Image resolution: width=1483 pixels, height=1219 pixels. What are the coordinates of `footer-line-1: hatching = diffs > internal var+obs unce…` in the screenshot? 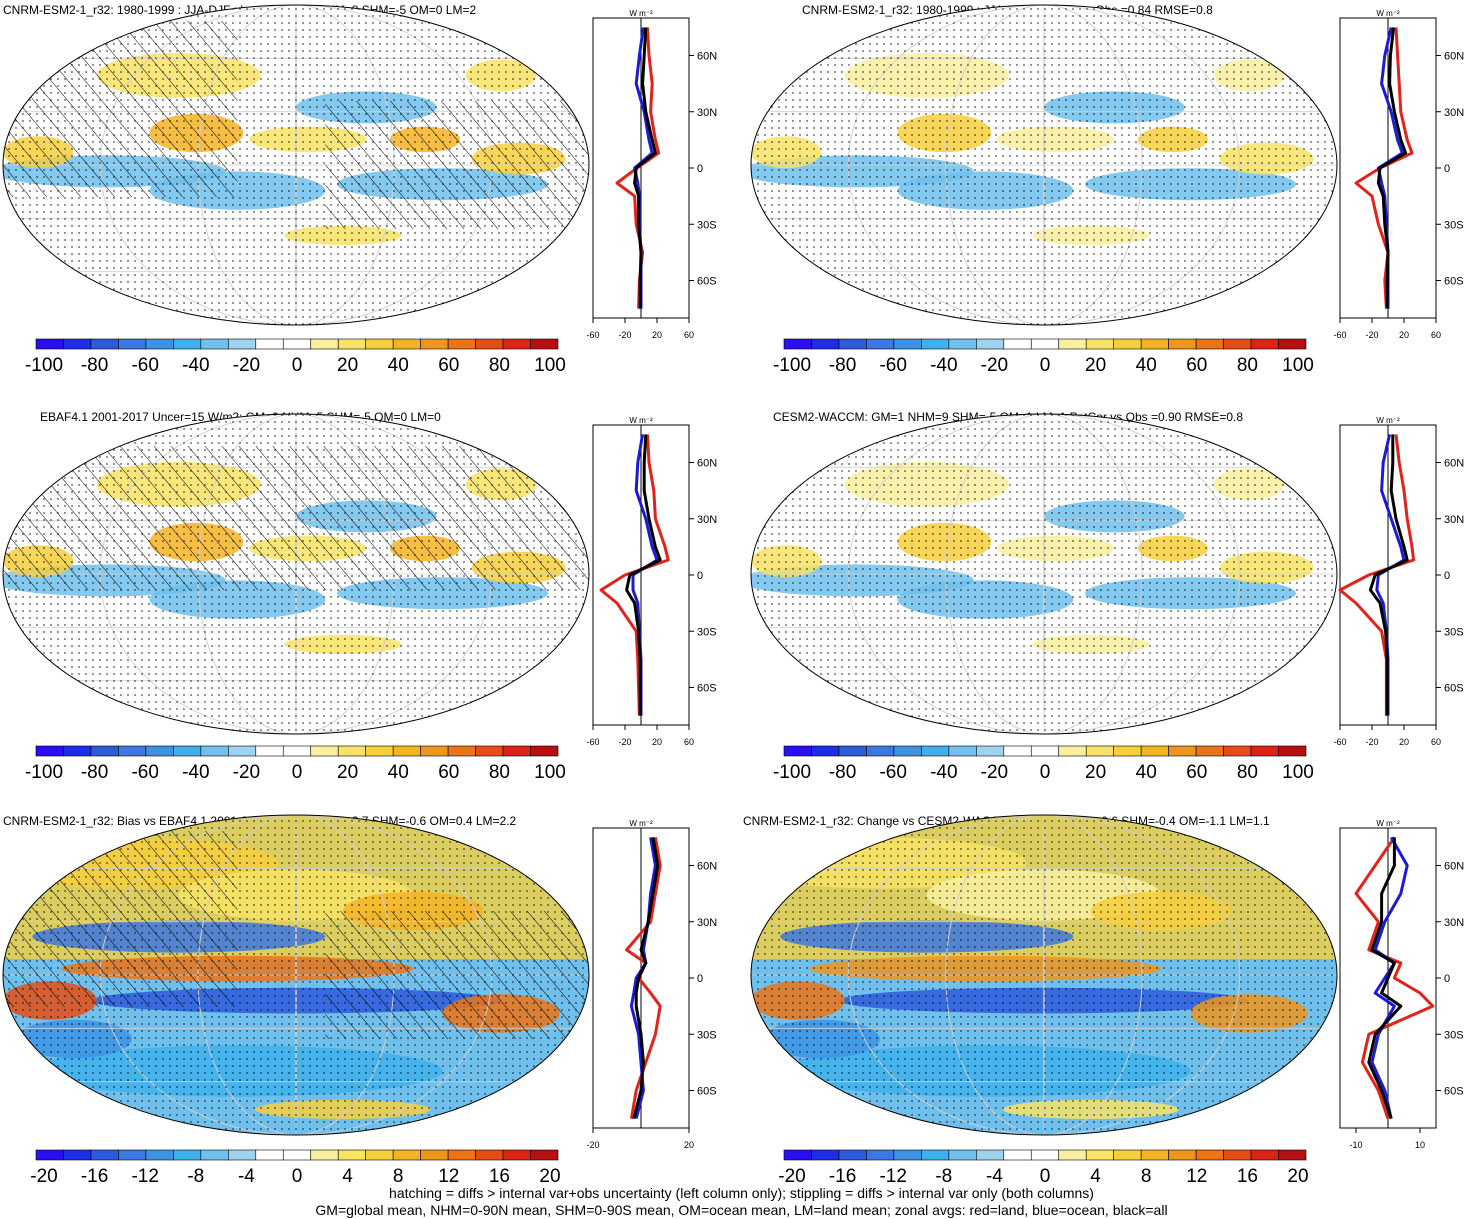 It's located at (741, 1193).